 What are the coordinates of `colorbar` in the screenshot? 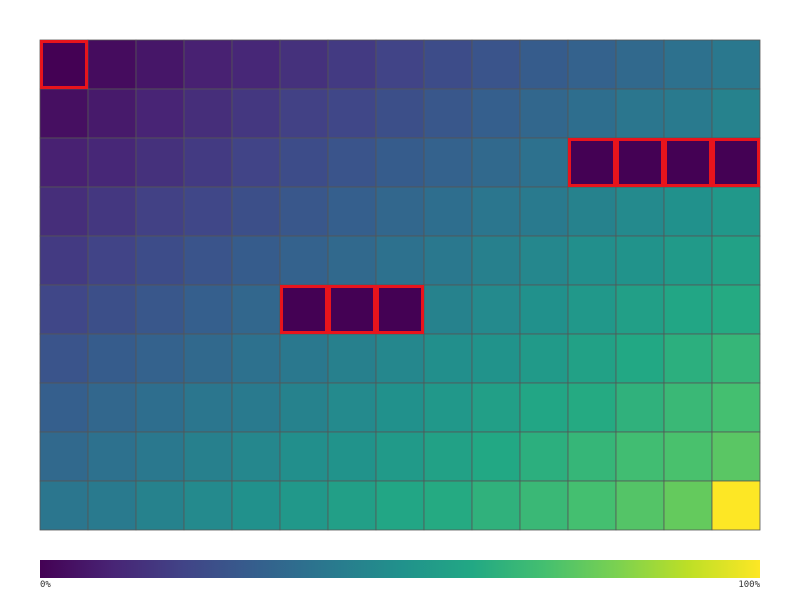 It's located at (400, 569).